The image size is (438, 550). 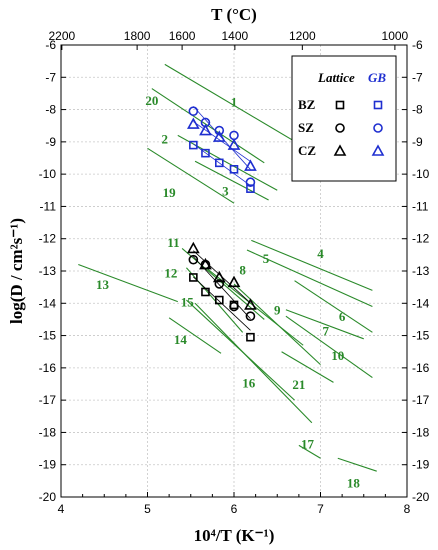 I want to click on y-tick-label-right: -10, so click(x=421, y=174).